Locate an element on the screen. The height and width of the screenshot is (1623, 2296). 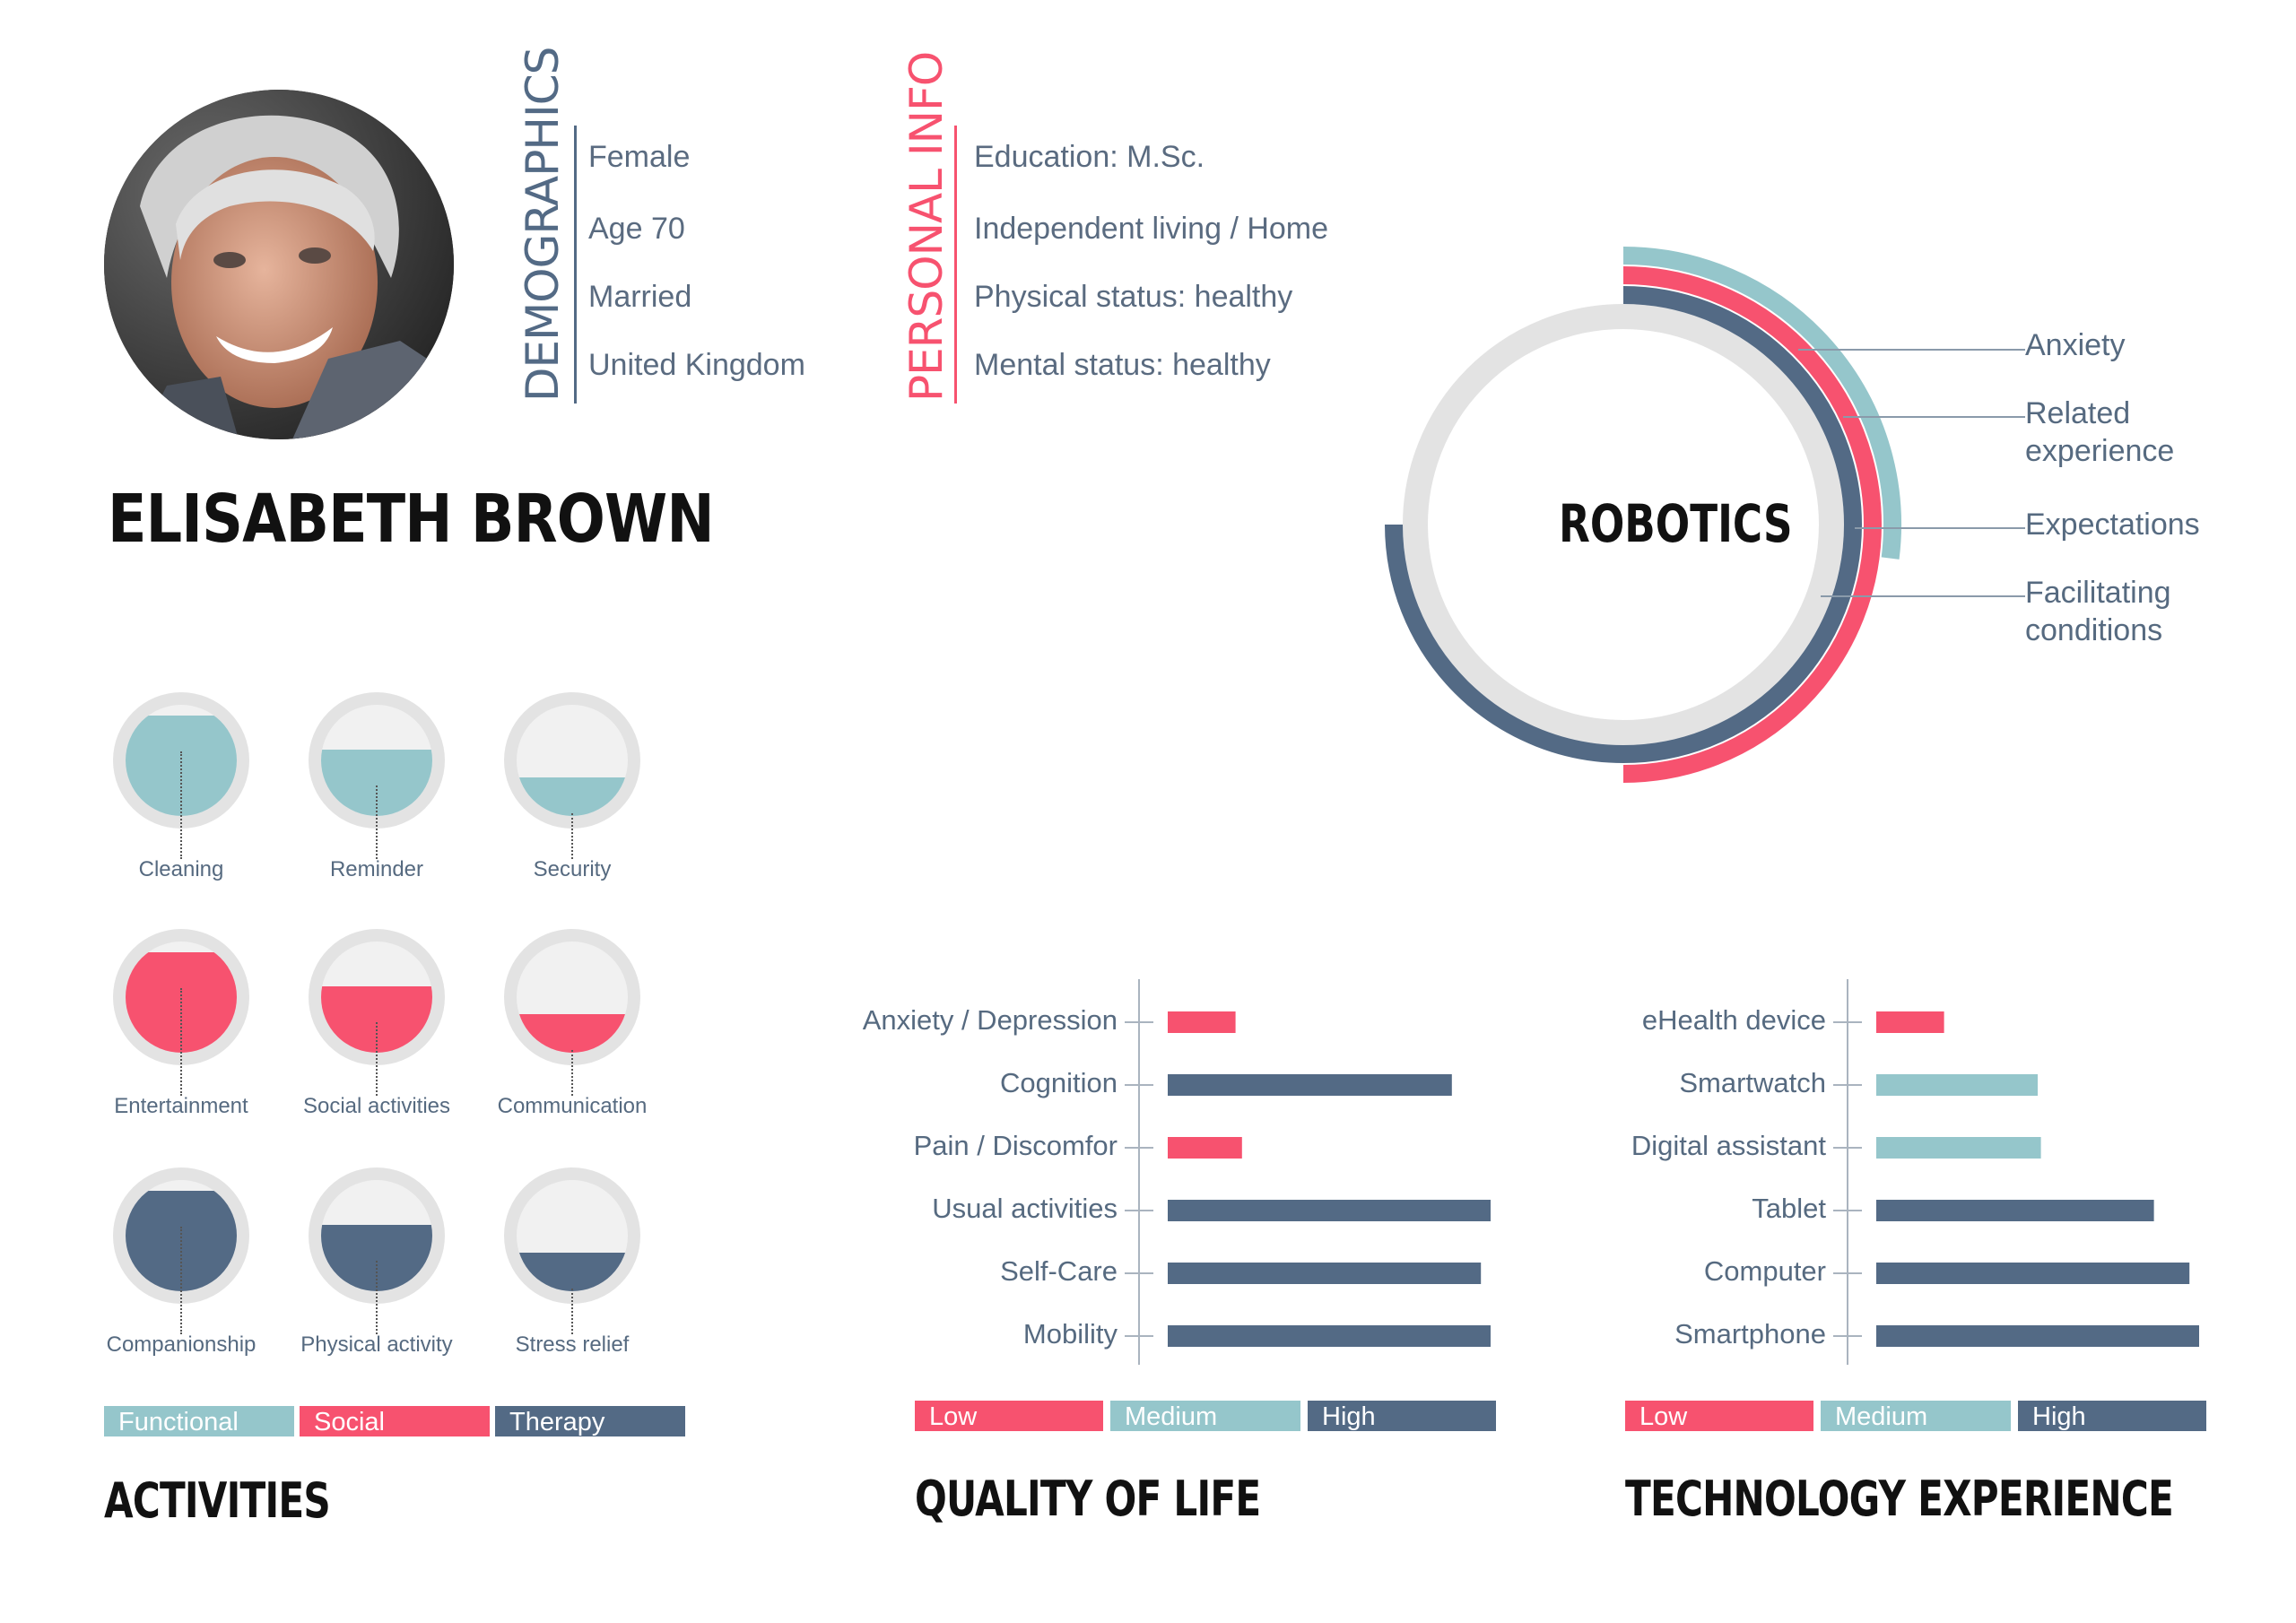
chart-category-label: eHealth device is located at coordinates (1733, 1020).